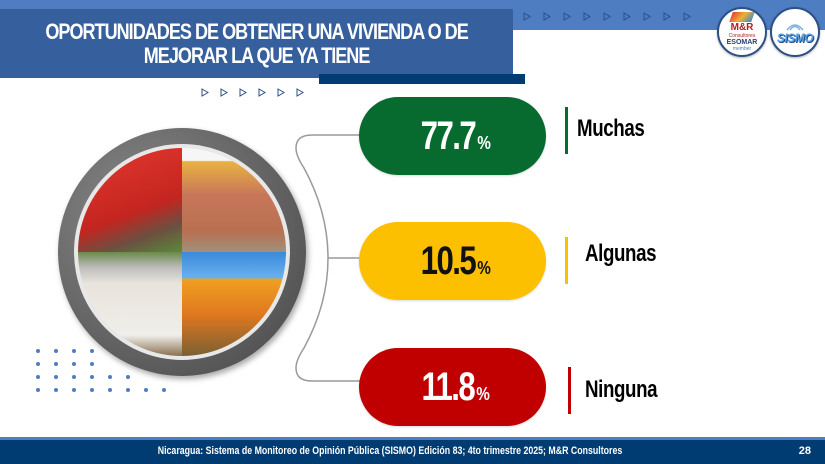 The width and height of the screenshot is (825, 464). Describe the element at coordinates (804, 451) in the screenshot. I see `page-number: 28` at that location.